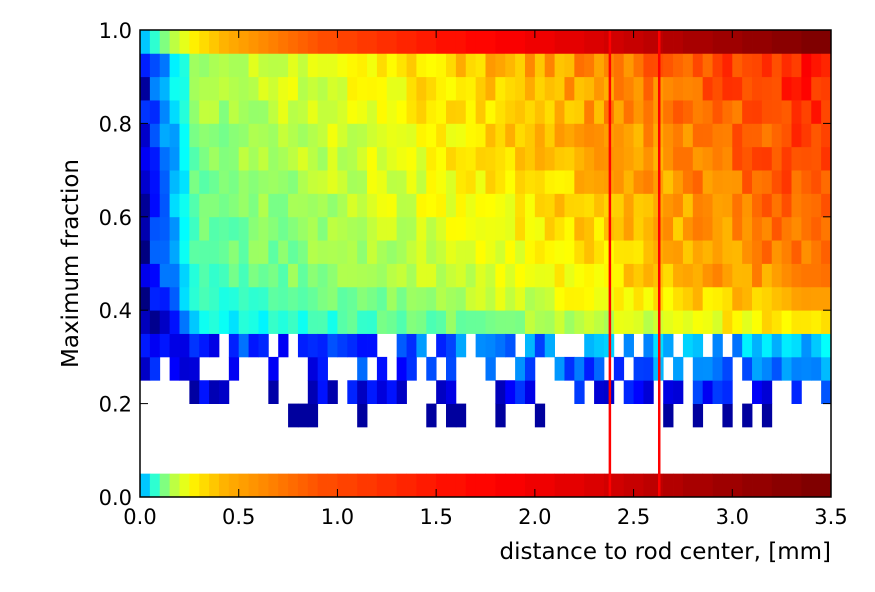 This screenshot has width=875, height=592. What do you see at coordinates (534, 517) in the screenshot?
I see `x-tick-label: 2.0` at bounding box center [534, 517].